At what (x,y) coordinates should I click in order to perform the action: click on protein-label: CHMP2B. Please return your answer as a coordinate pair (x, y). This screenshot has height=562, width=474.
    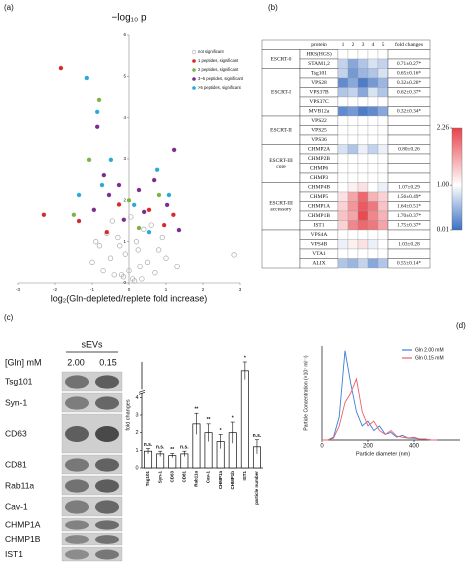
    Looking at the image, I should click on (319, 159).